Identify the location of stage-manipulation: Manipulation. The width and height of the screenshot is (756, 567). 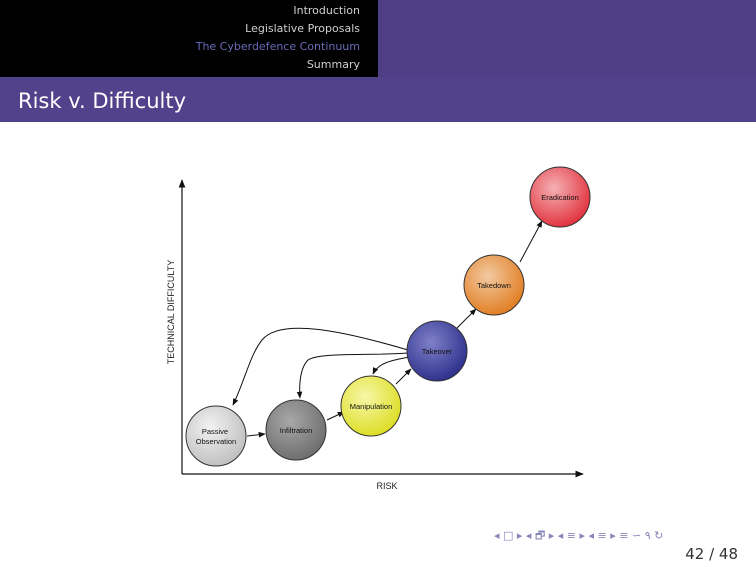
(371, 406).